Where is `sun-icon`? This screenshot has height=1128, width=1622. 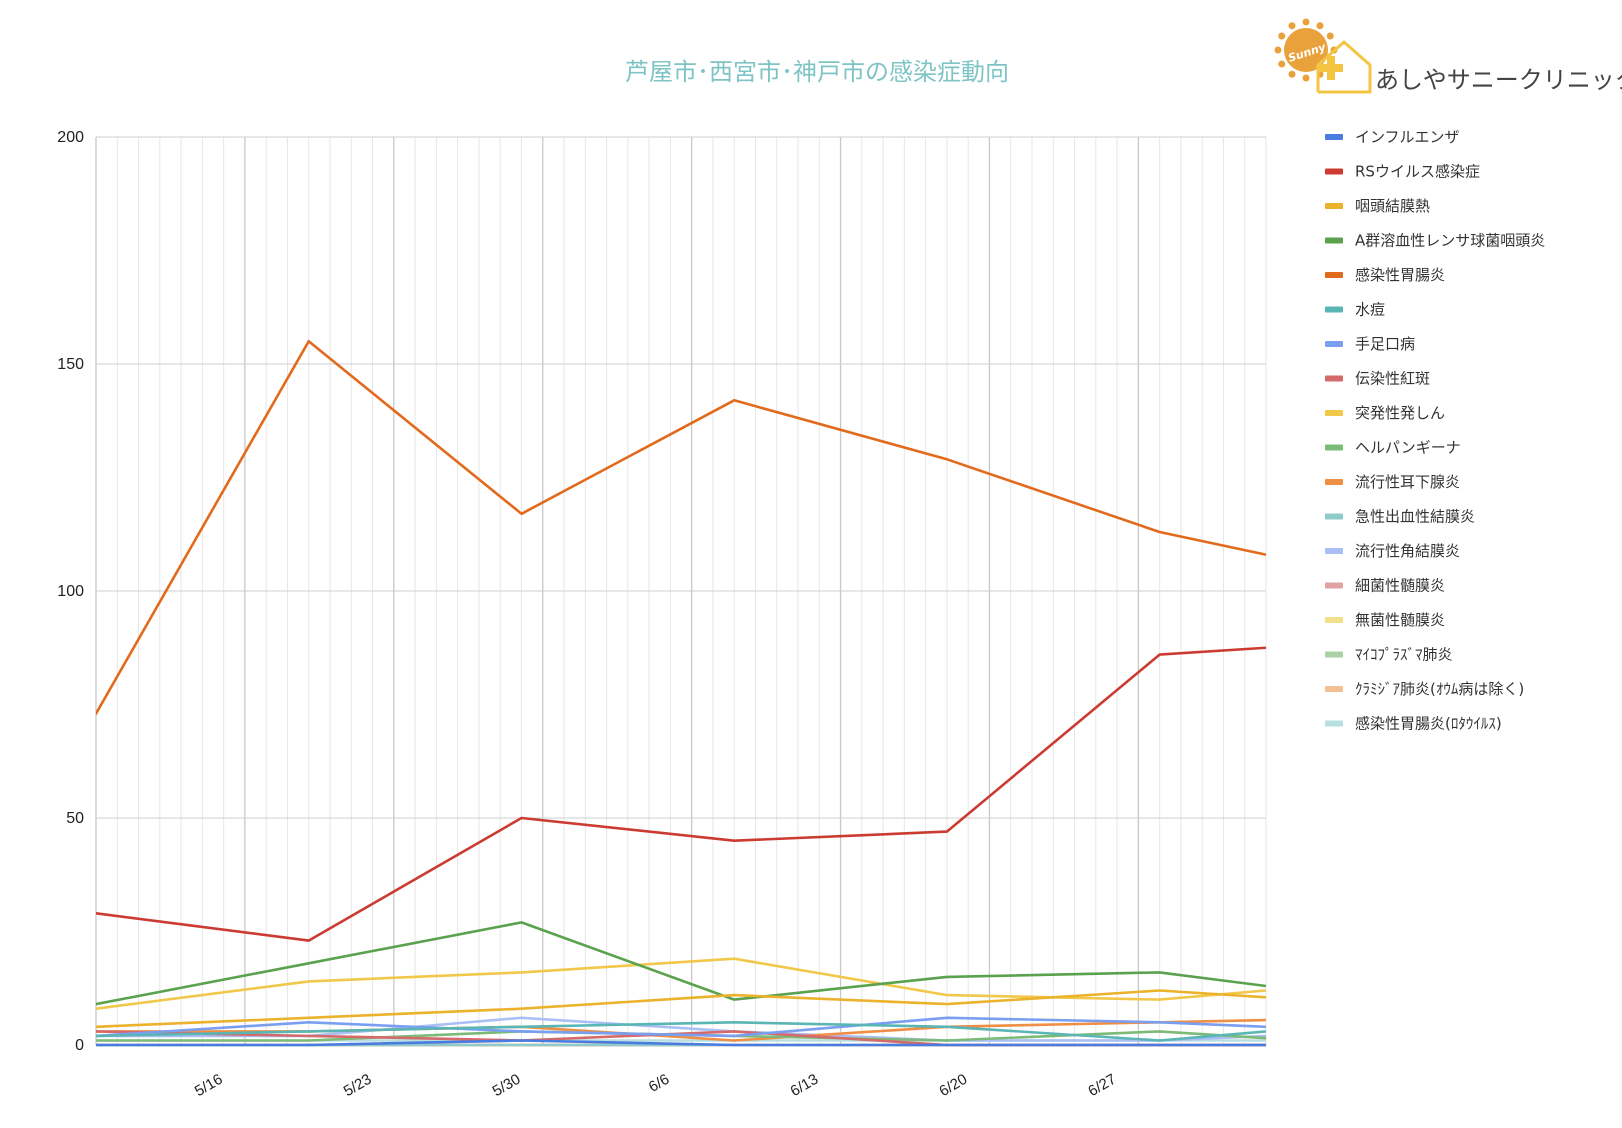
sun-icon is located at coordinates (1306, 50).